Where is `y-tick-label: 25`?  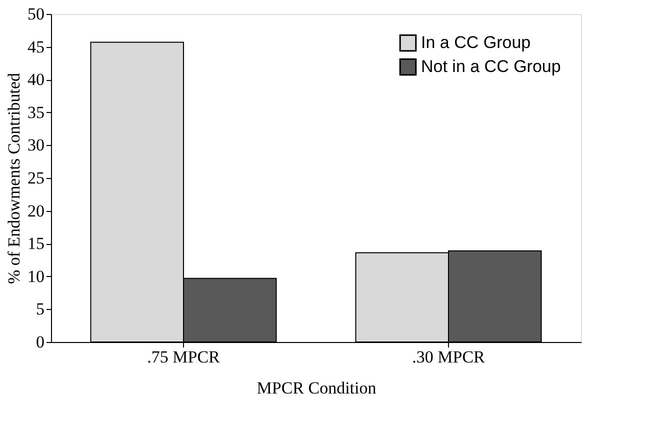
y-tick-label: 25 is located at coordinates (36, 178).